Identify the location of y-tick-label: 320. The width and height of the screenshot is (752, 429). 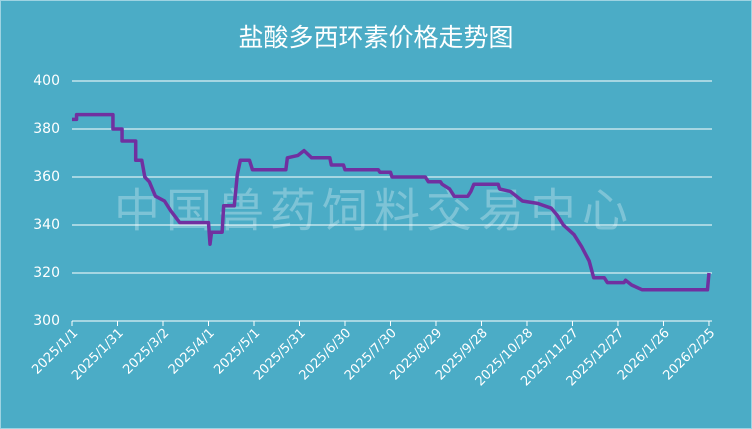
(46, 273).